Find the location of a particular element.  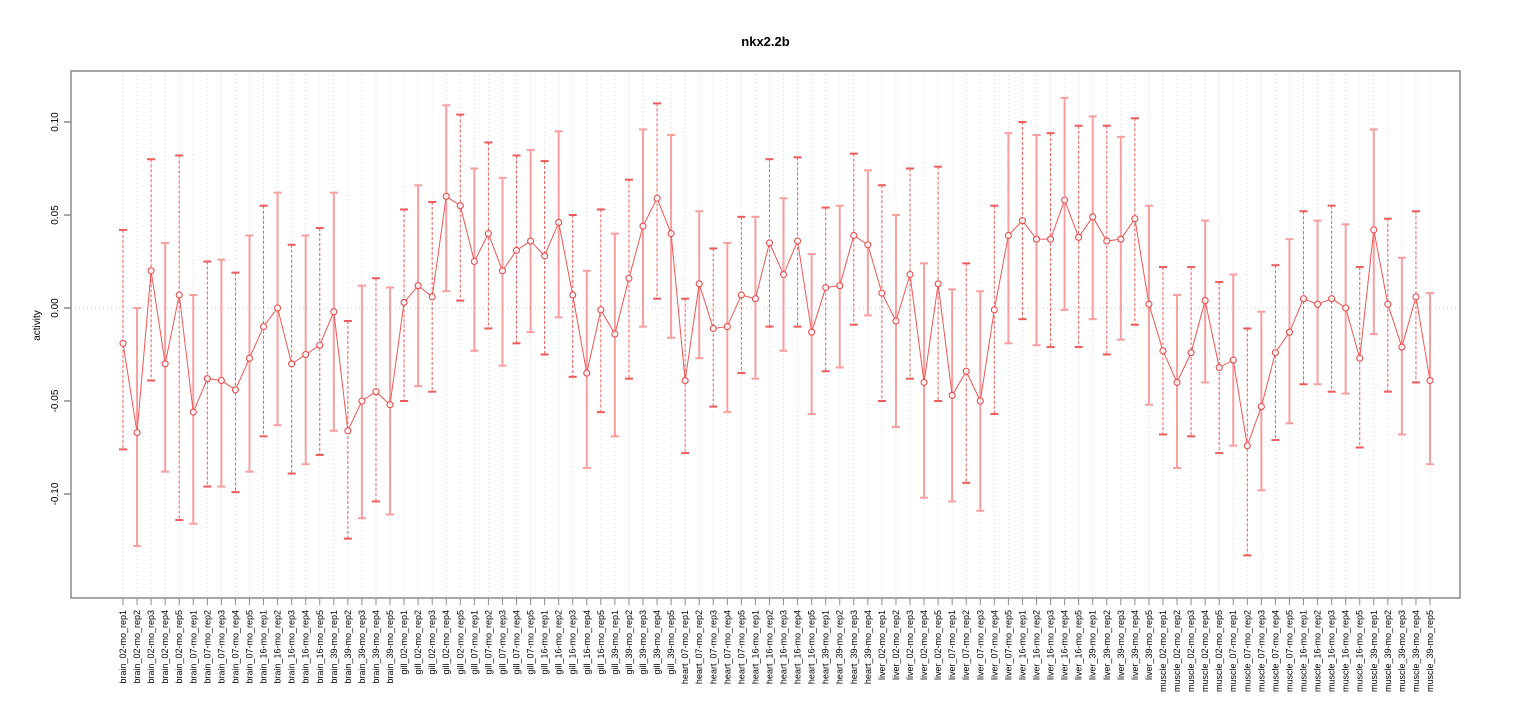

x-tick-label: liver_39-mo_rep5 is located at coordinates (1149, 645).